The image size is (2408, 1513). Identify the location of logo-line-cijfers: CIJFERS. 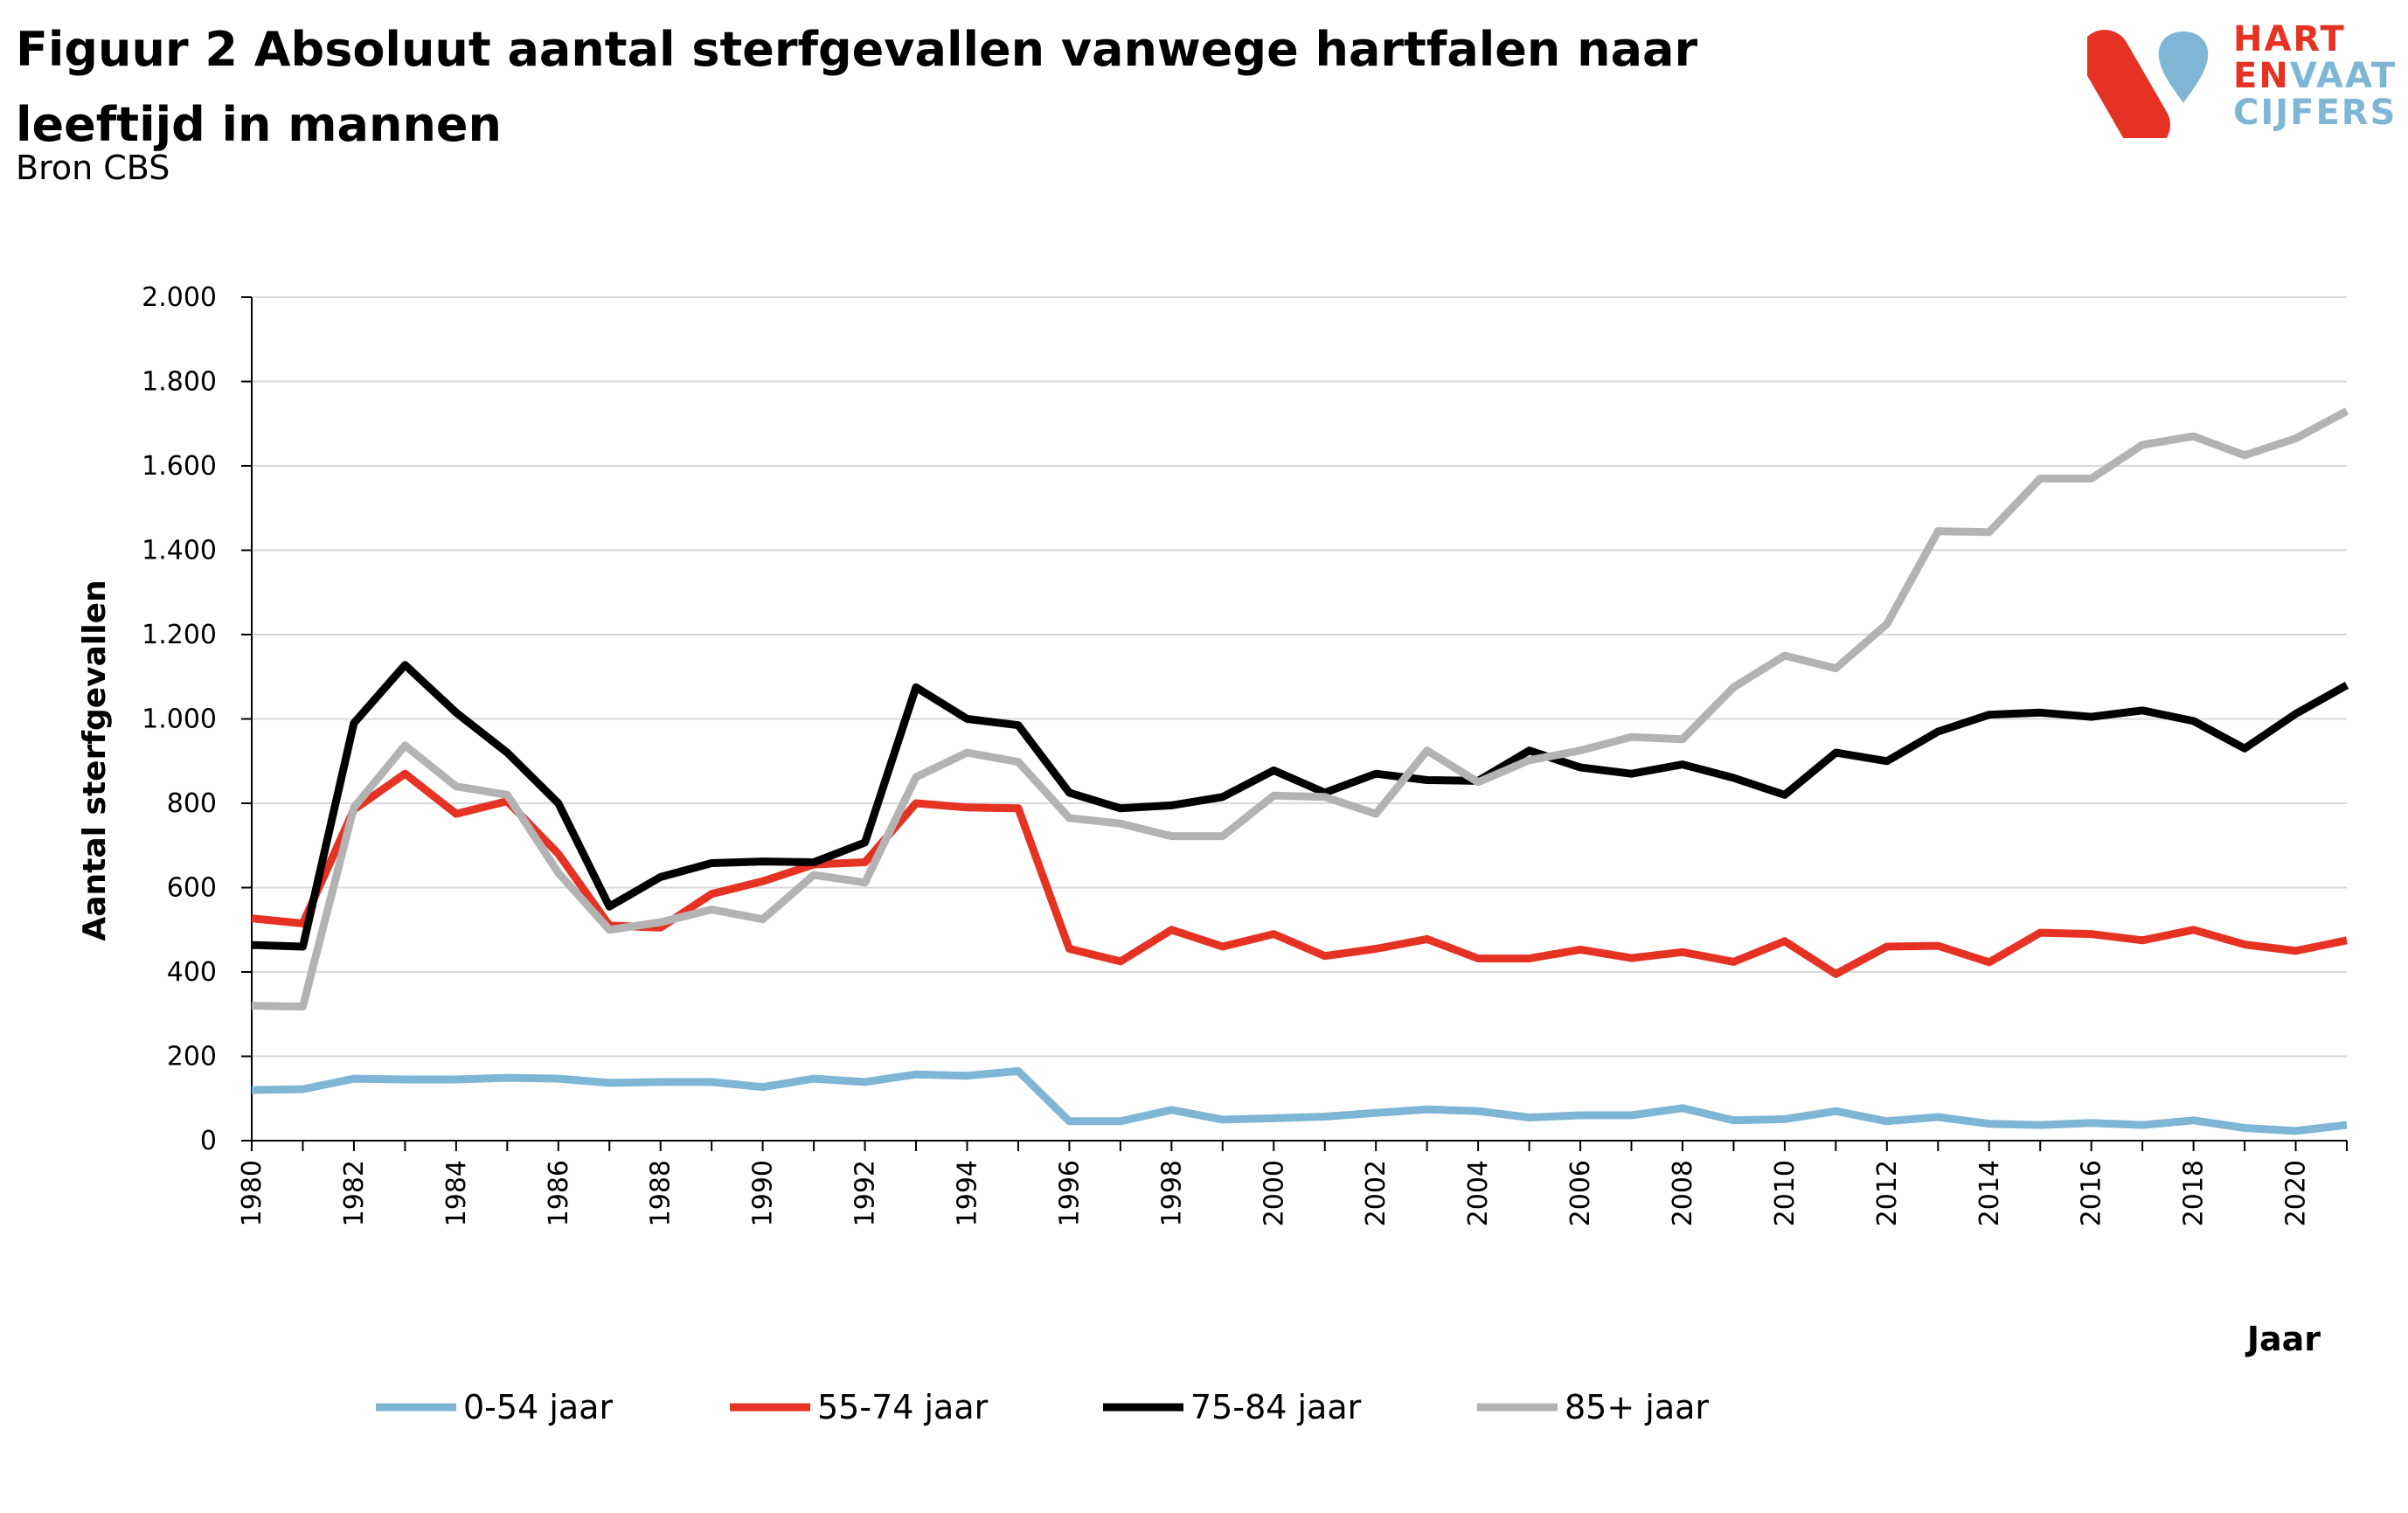
(2315, 113).